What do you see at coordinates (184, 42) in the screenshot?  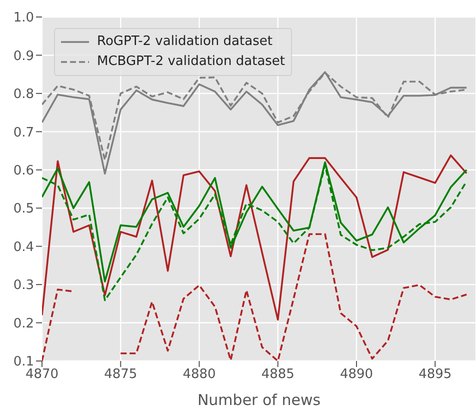 I see `legend-label: RoGPT-2 validation dataset` at bounding box center [184, 42].